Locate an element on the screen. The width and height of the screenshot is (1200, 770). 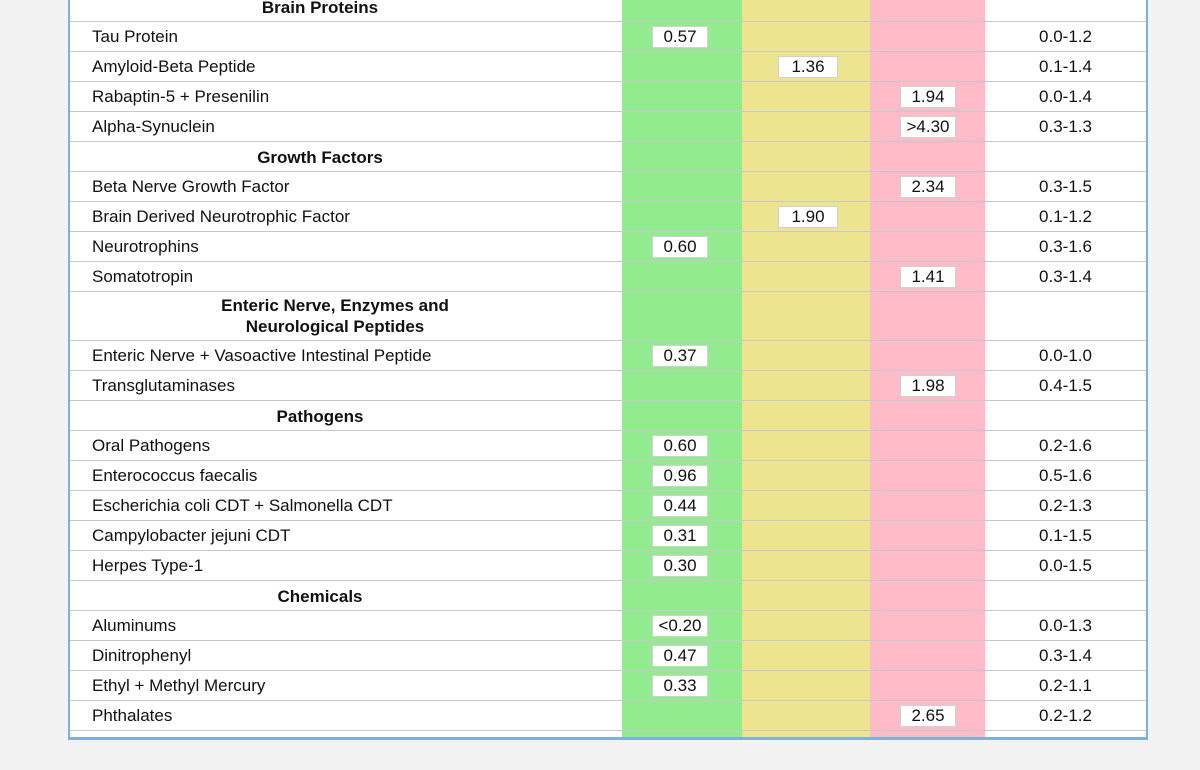
test-name: Enterococcus faecalis is located at coordinates (175, 475).